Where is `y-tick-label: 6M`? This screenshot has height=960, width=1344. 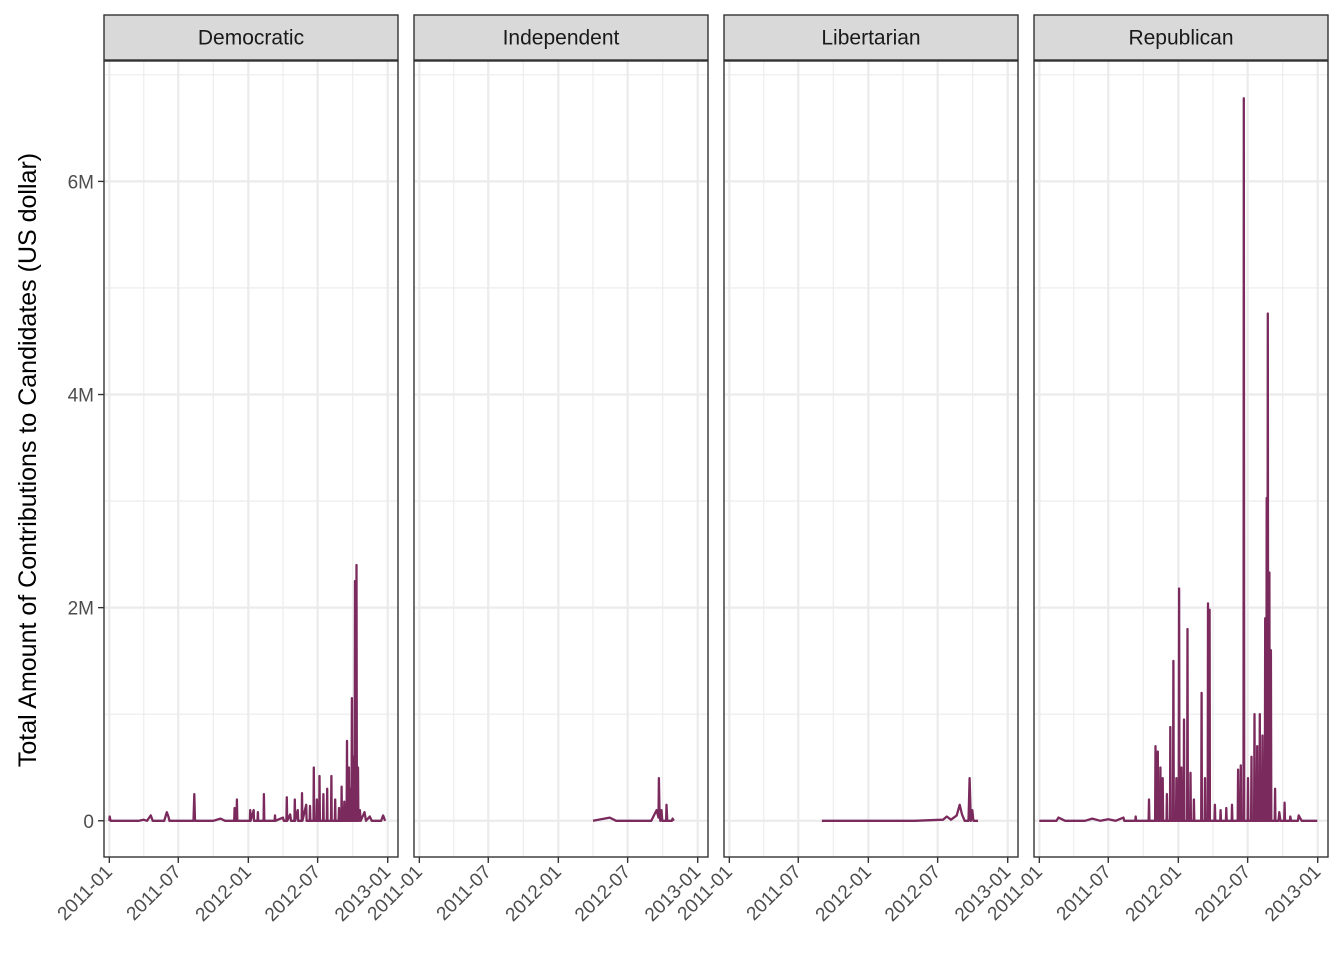 y-tick-label: 6M is located at coordinates (81, 182).